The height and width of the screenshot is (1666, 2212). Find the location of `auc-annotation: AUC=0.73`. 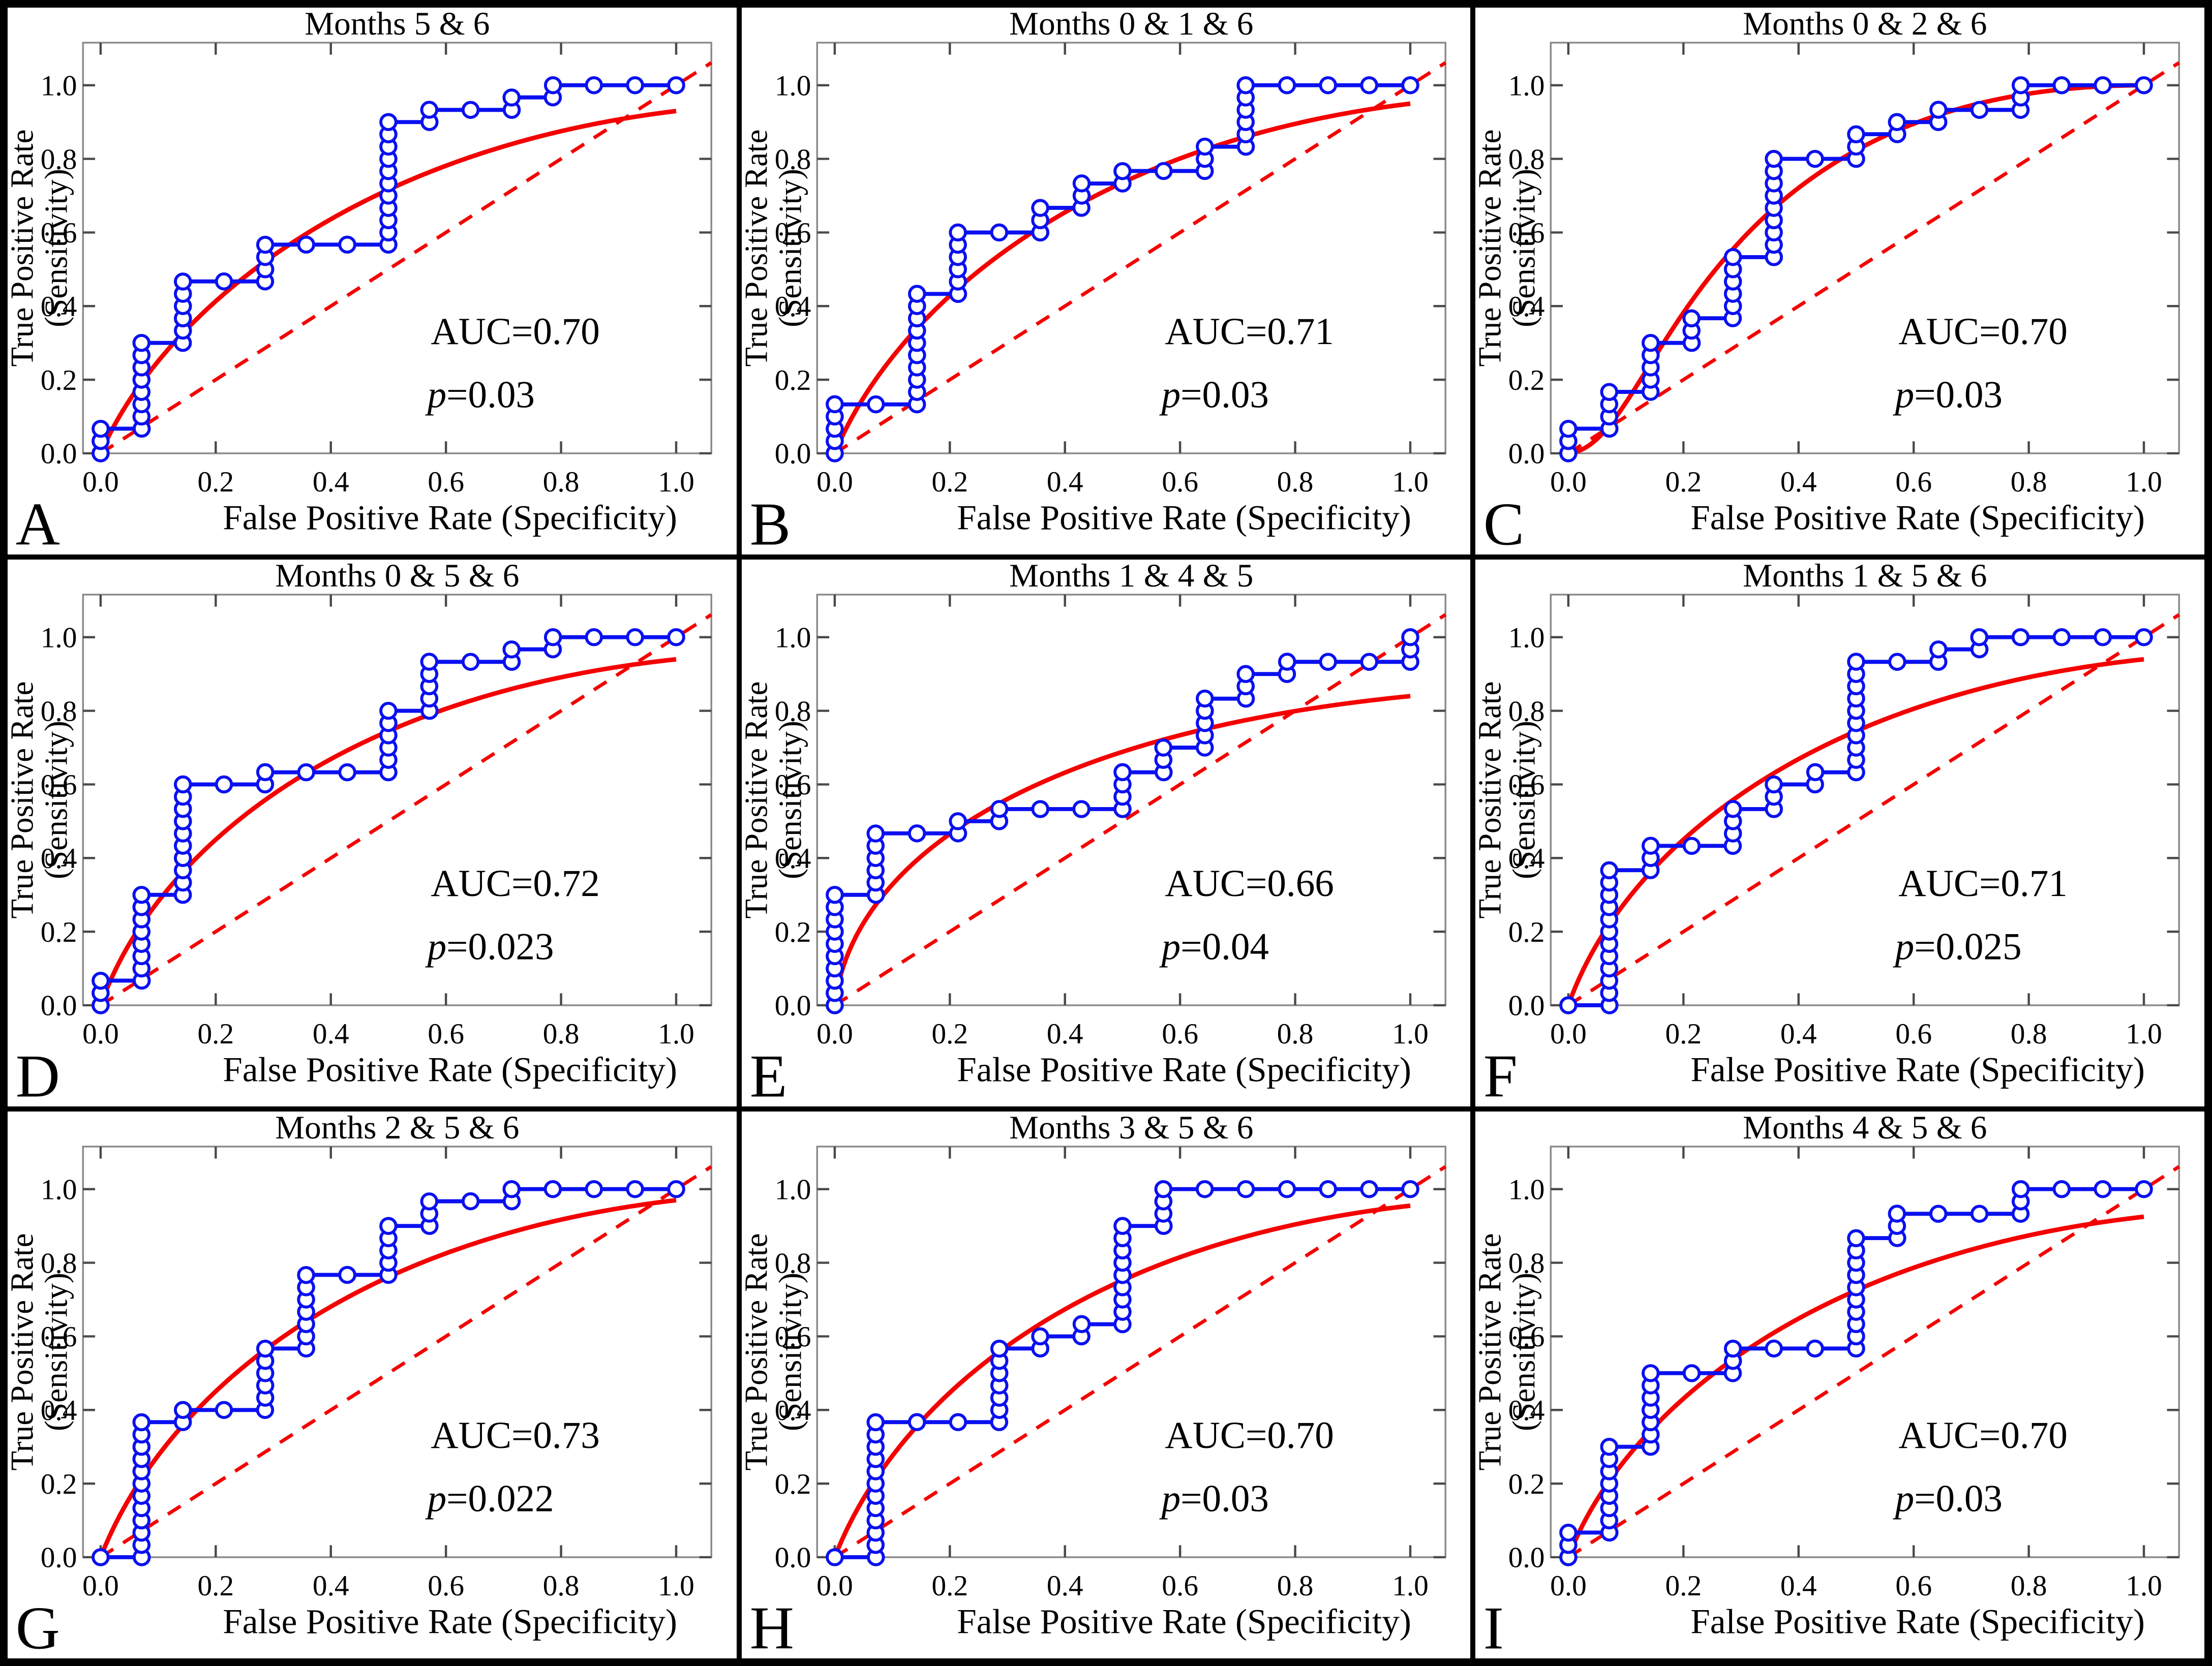

auc-annotation: AUC=0.73 is located at coordinates (515, 1435).